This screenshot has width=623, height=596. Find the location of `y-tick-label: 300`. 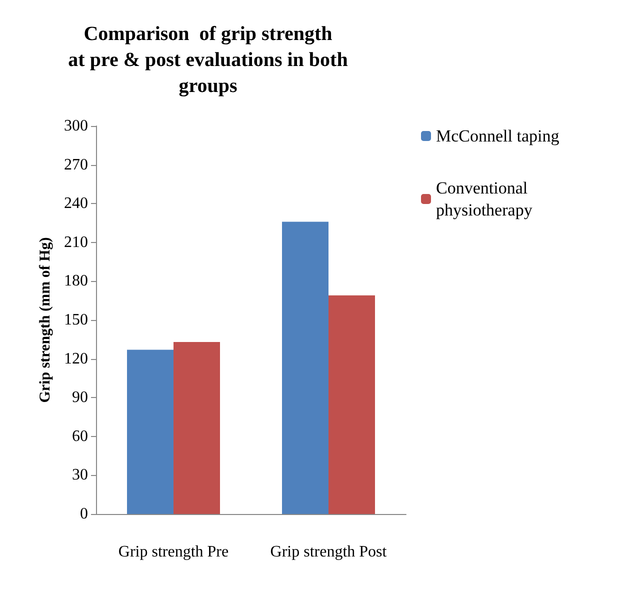

y-tick-label: 300 is located at coordinates (76, 126).